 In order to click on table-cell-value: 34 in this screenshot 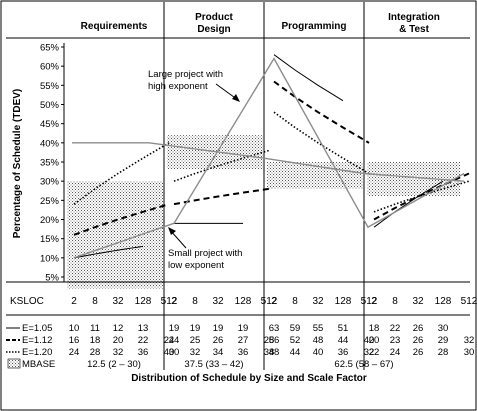, I will do `click(218, 352)`.